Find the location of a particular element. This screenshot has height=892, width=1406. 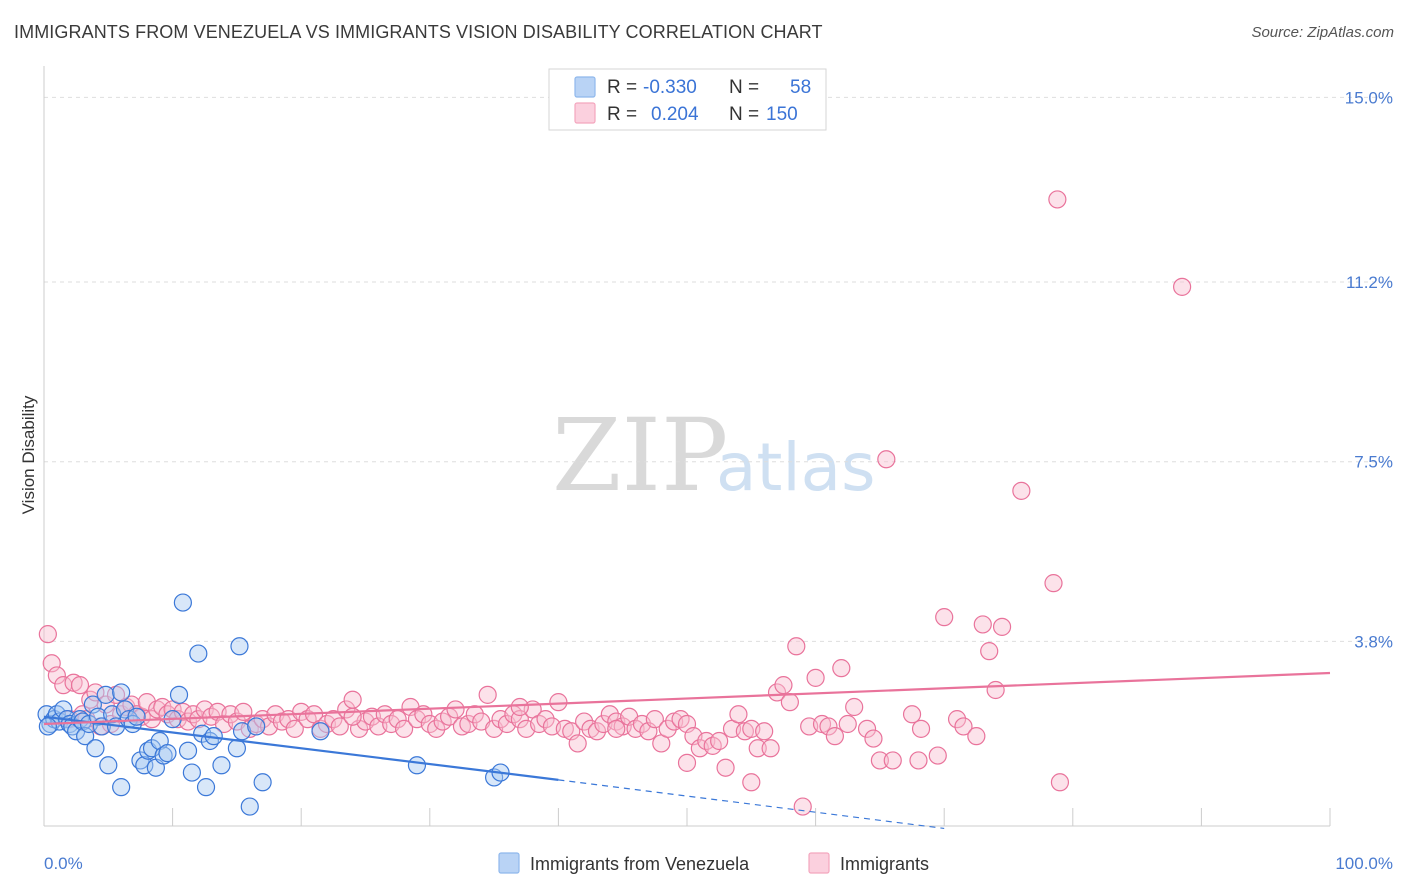

source-label: Source: ZipAtlas.com is located at coordinates (1322, 32).